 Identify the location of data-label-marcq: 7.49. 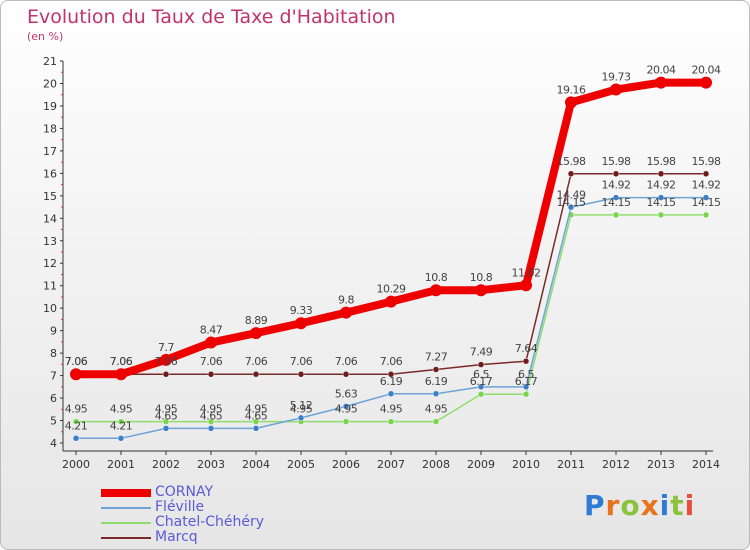
(481, 352).